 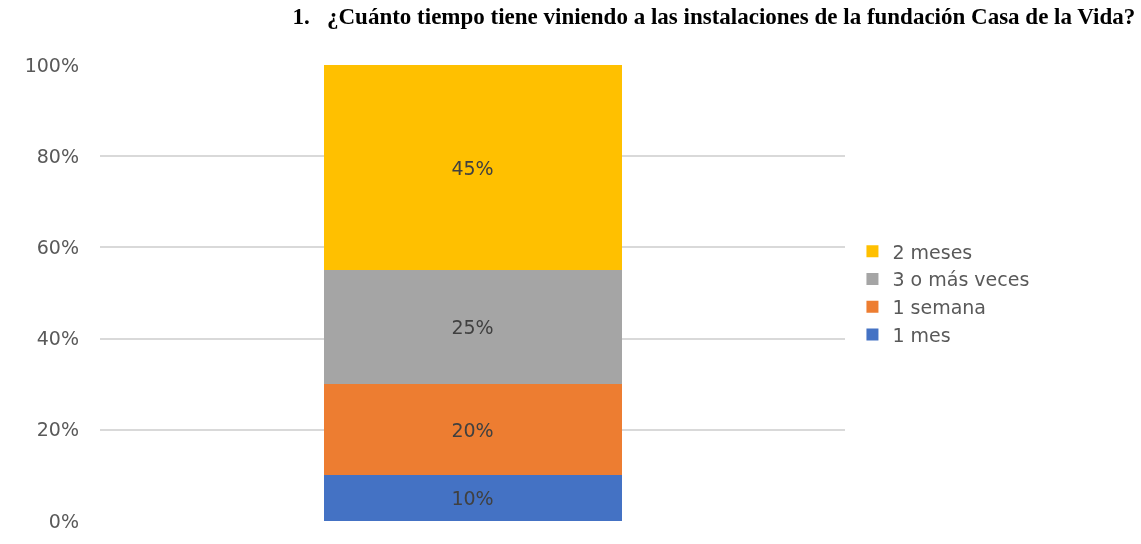 I want to click on y-tick-label: 40%, so click(x=57, y=338).